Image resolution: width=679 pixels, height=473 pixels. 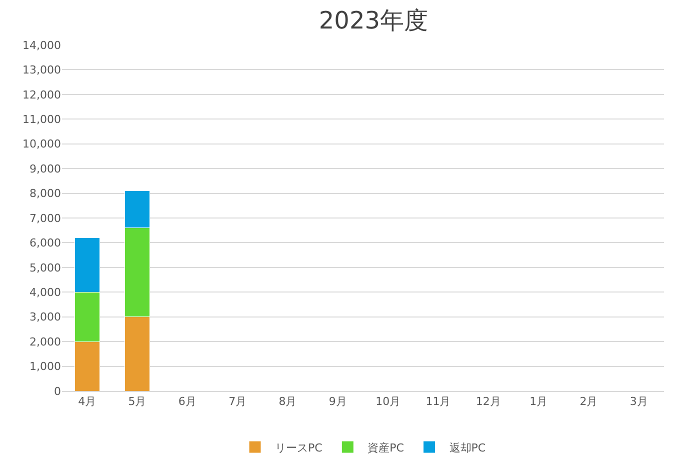 What do you see at coordinates (45, 243) in the screenshot?
I see `y-tick-label: 6,000` at bounding box center [45, 243].